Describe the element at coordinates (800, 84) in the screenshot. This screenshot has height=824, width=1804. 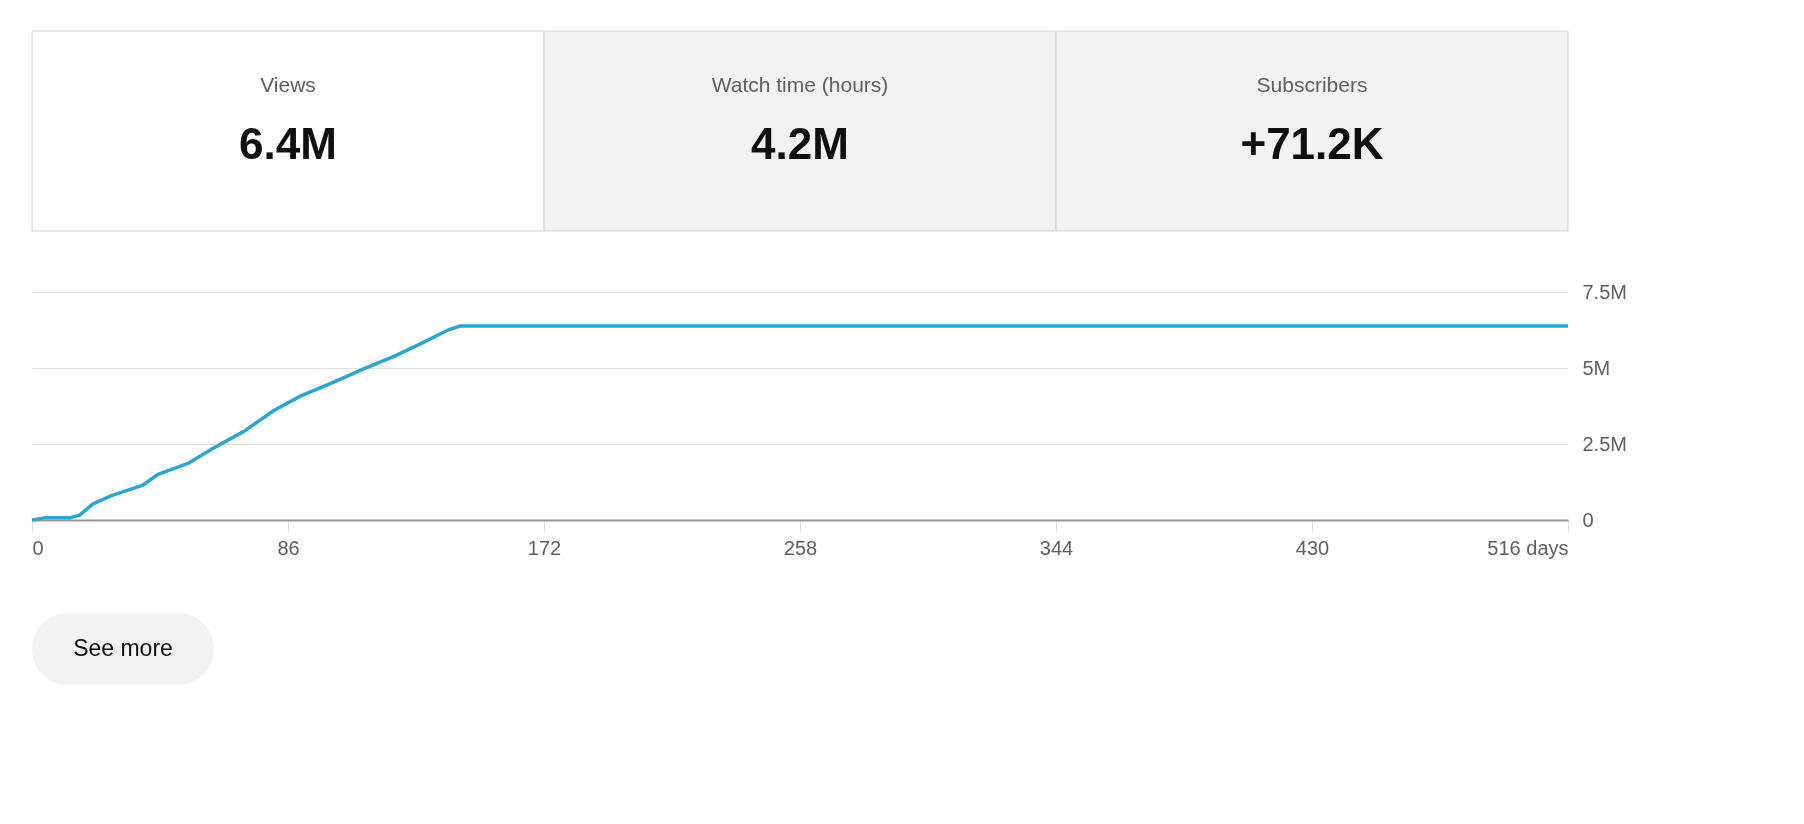
I see `text: Watch time (hours)` at that location.